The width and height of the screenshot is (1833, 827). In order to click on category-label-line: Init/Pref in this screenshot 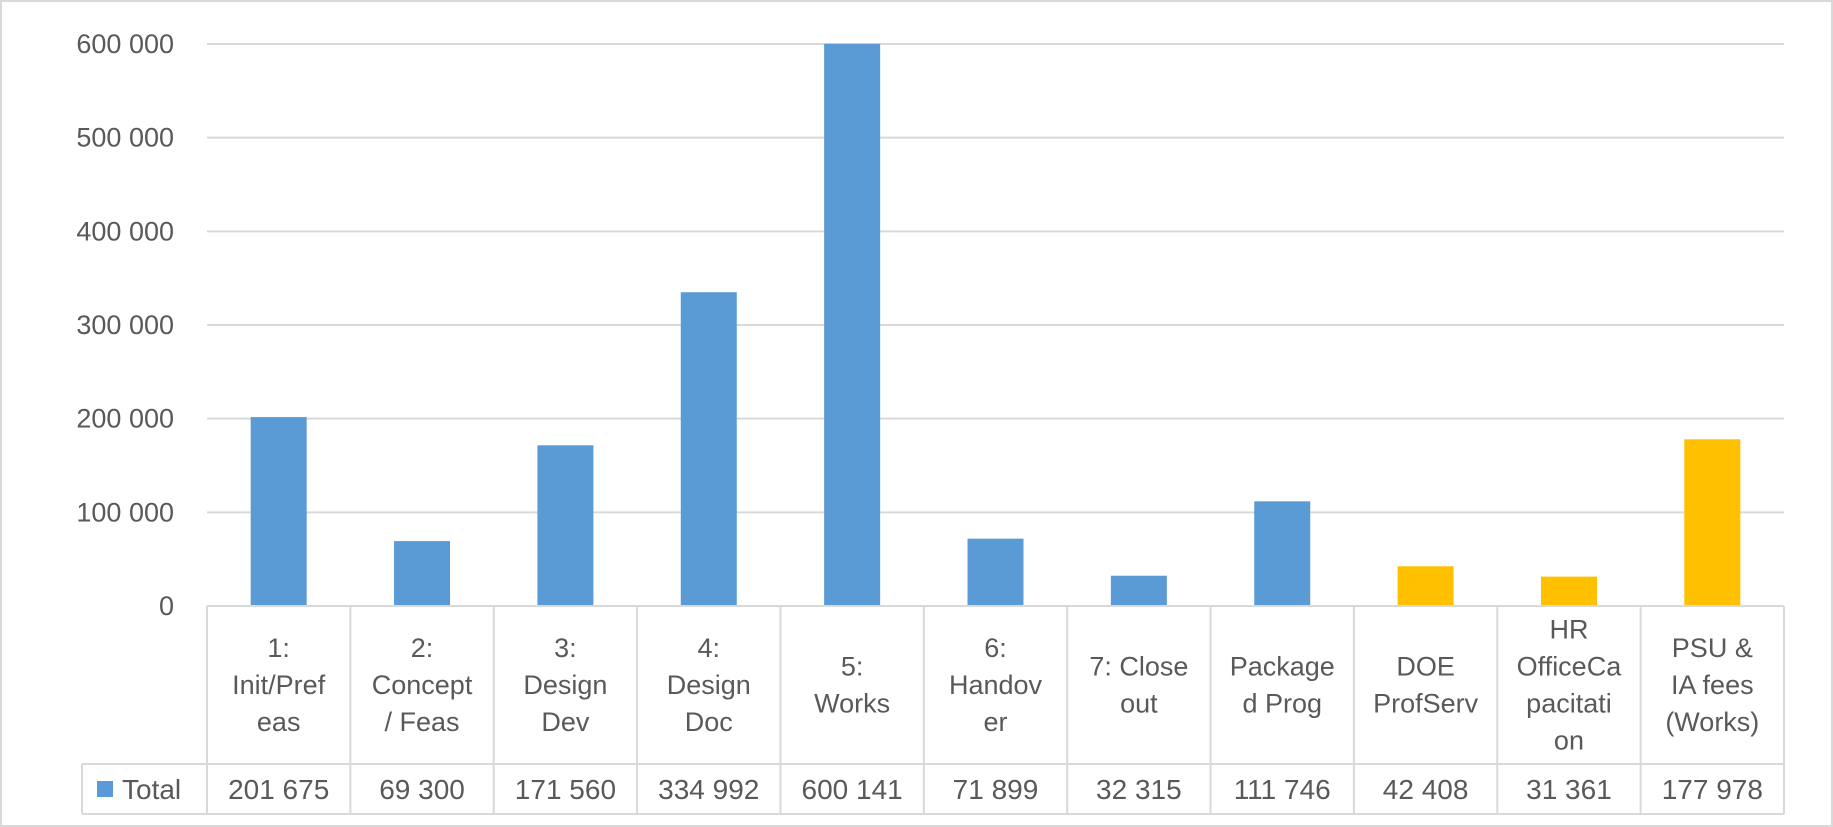, I will do `click(279, 685)`.